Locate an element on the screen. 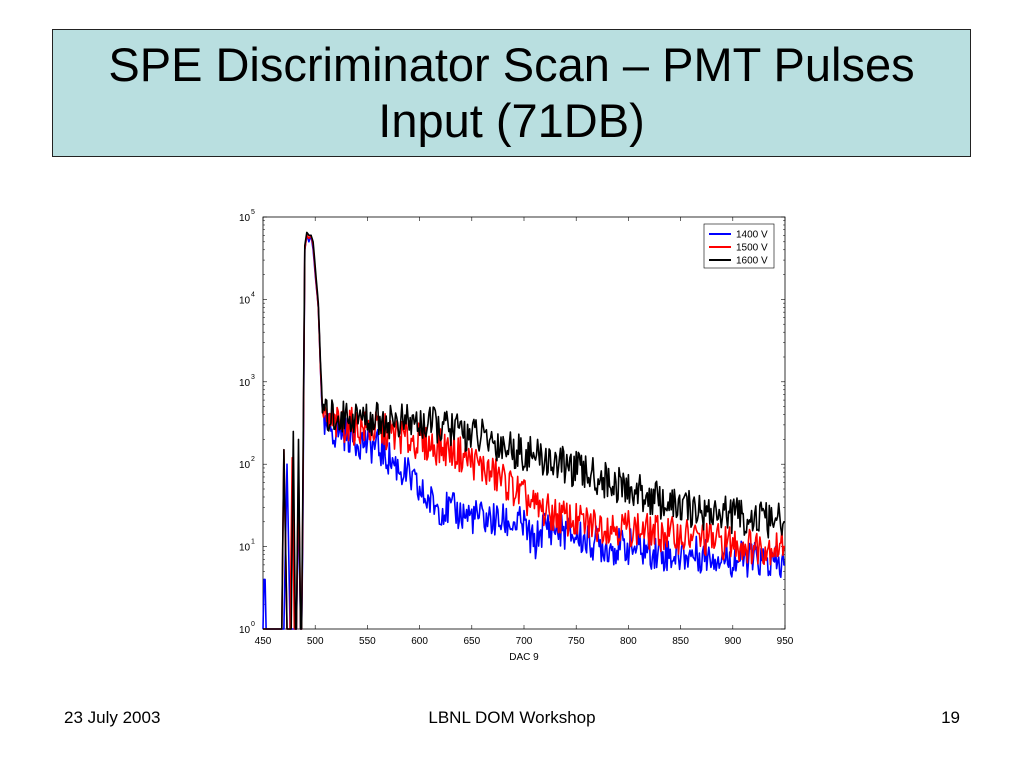 This screenshot has height=768, width=1024. x-tick-label: 900 is located at coordinates (732, 641).